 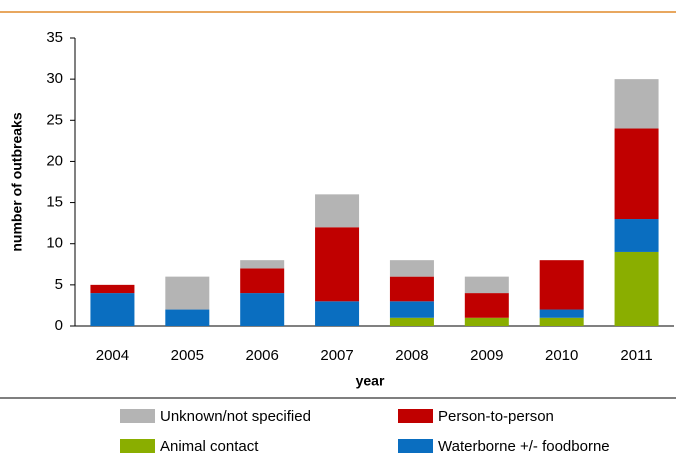 I want to click on y-tick-label: 0, so click(x=59, y=325).